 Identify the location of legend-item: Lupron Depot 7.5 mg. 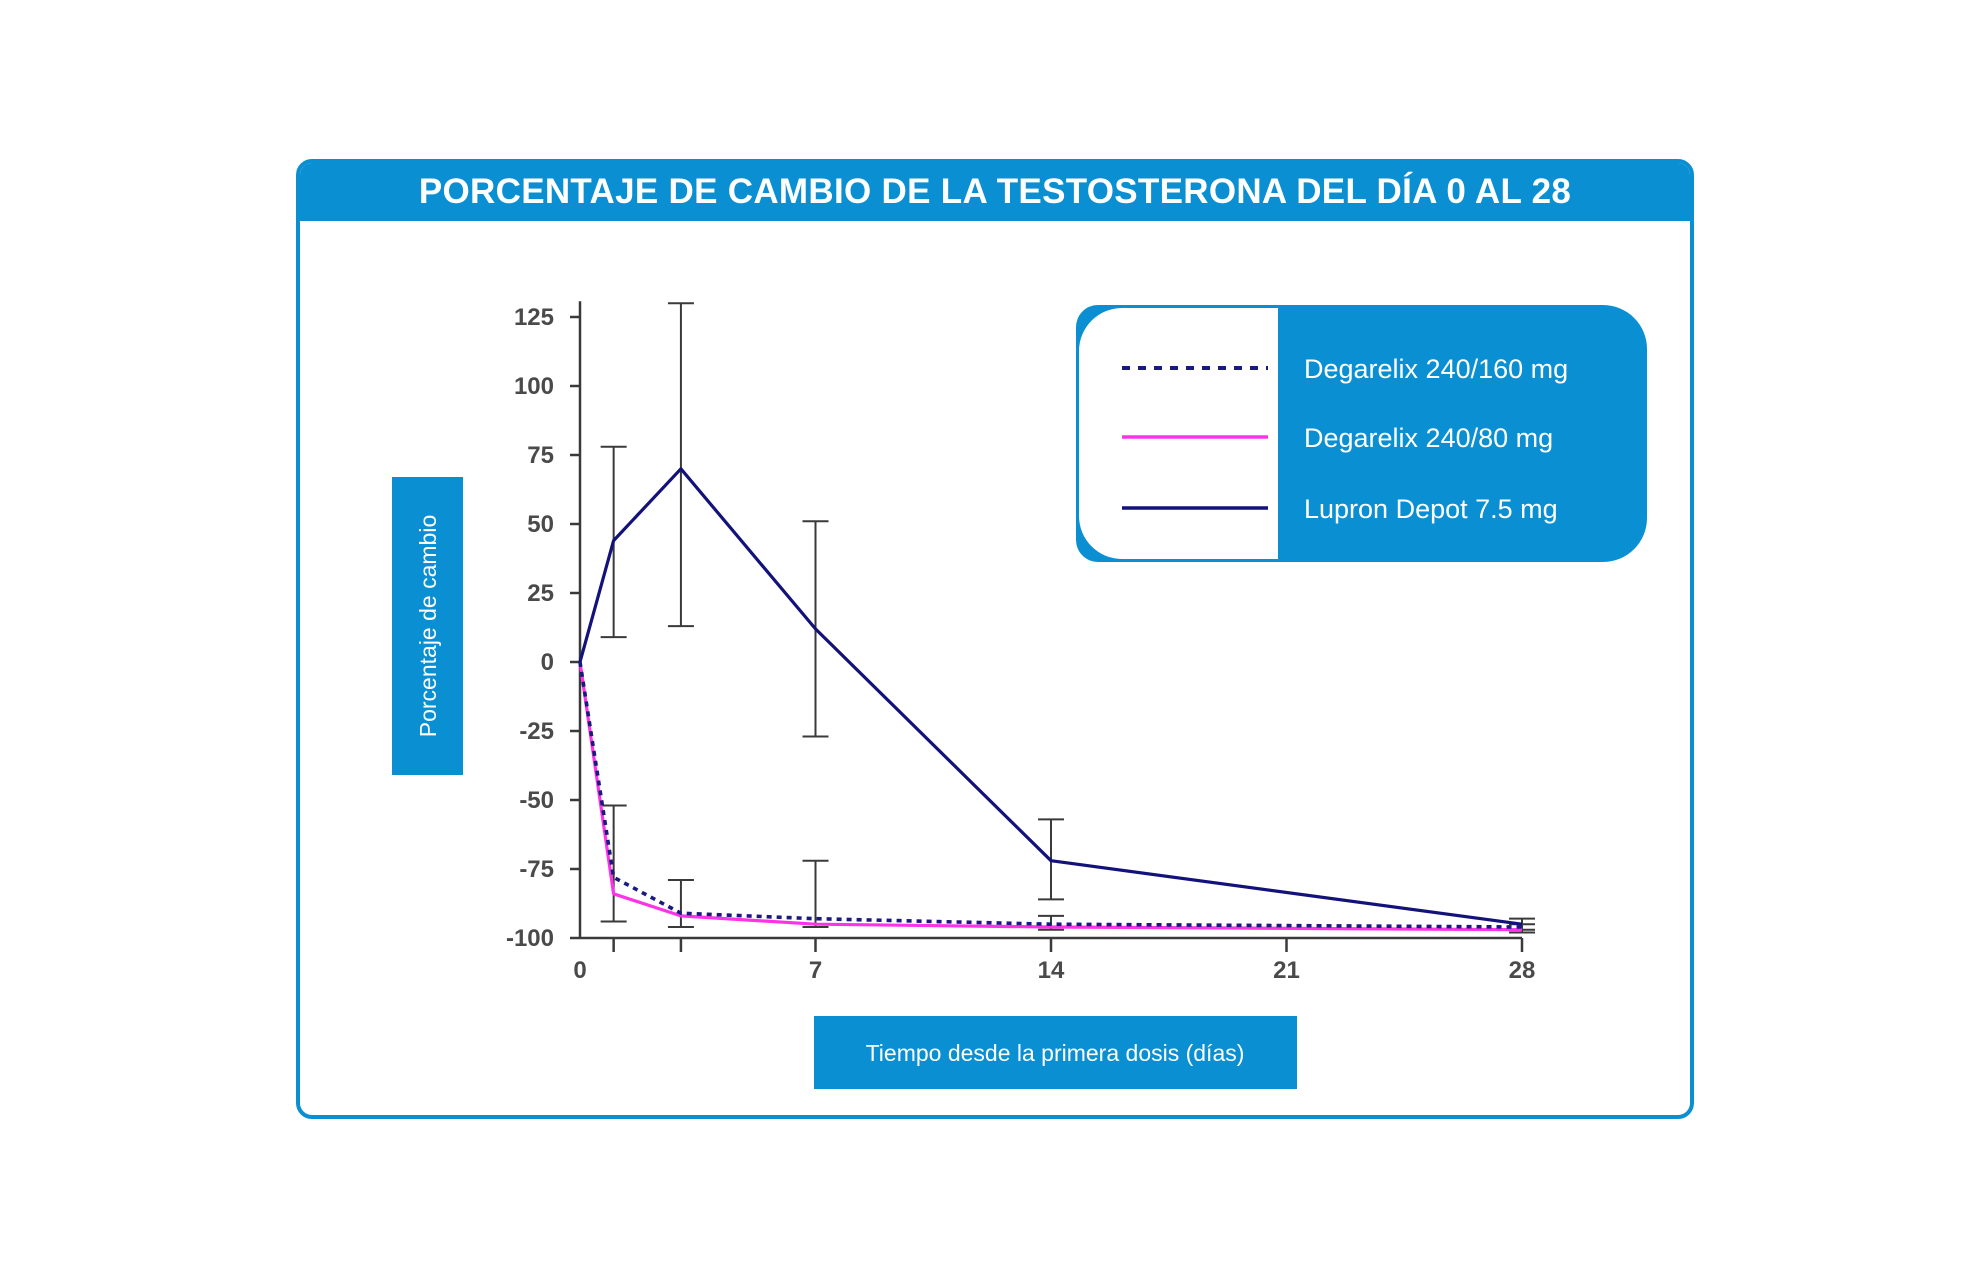
(1340, 509).